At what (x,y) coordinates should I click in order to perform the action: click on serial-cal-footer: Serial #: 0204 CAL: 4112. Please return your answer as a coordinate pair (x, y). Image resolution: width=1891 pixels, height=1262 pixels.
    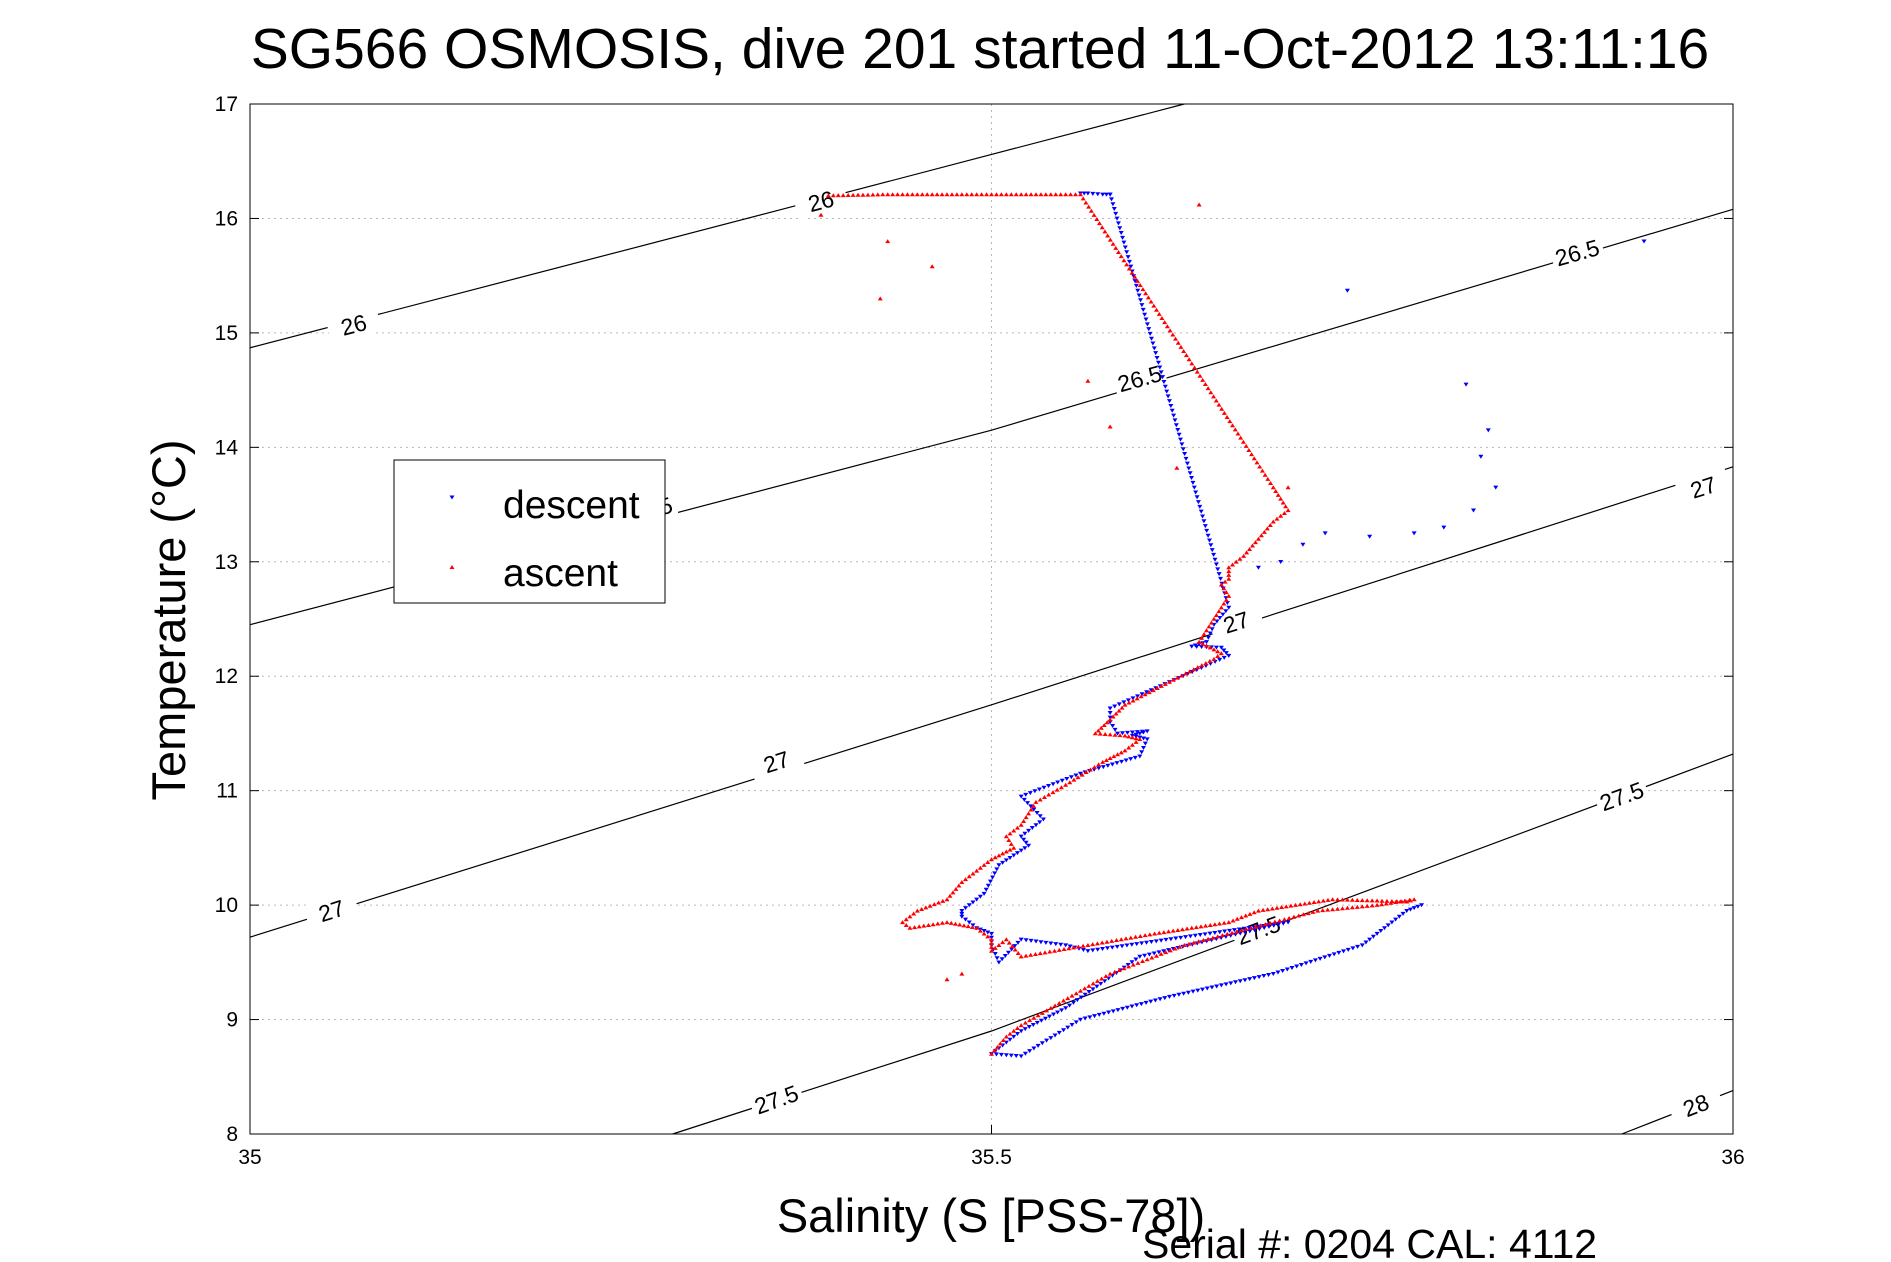
    Looking at the image, I should click on (1369, 1241).